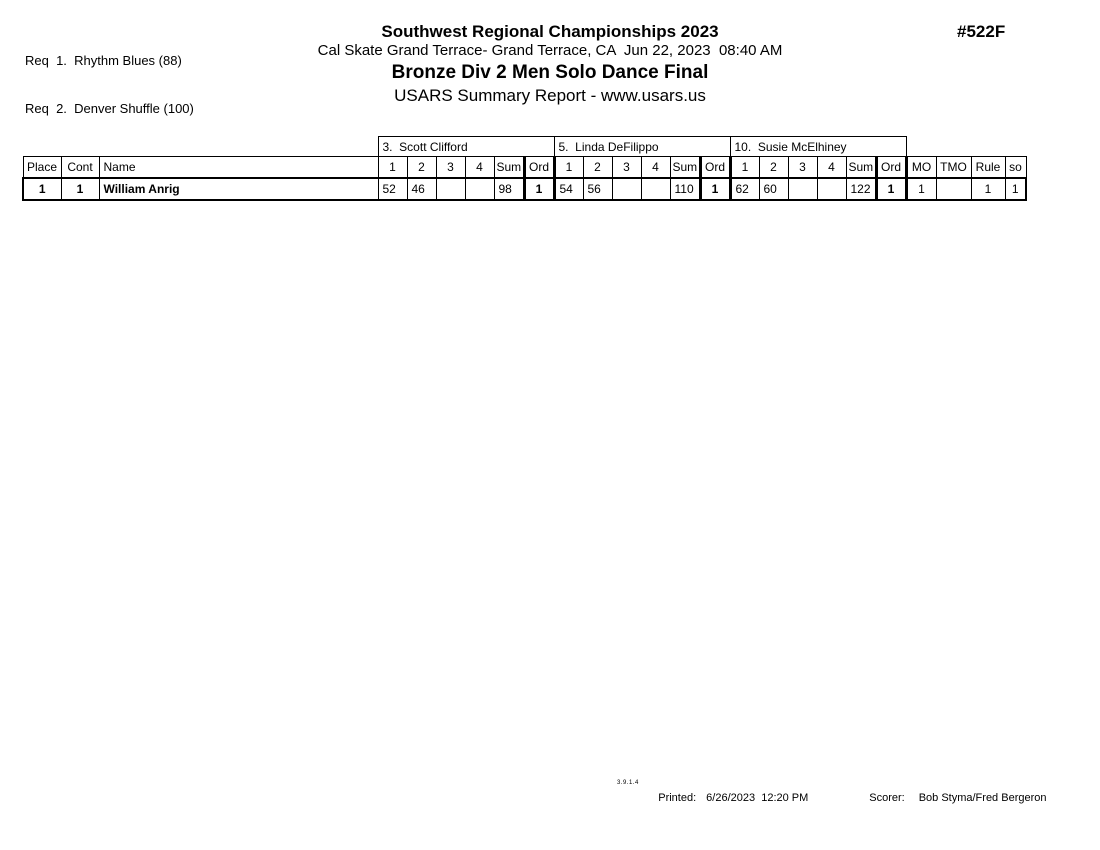 The height and width of the screenshot is (850, 1100). I want to click on j1-col-sum: Sum, so click(509, 167).